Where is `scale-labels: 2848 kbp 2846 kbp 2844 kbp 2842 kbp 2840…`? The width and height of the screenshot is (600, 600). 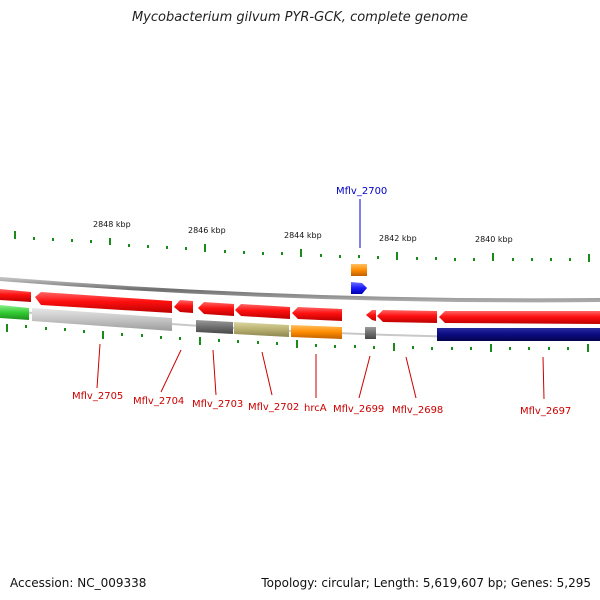 scale-labels: 2848 kbp 2846 kbp 2844 kbp 2842 kbp 2840… is located at coordinates (303, 232).